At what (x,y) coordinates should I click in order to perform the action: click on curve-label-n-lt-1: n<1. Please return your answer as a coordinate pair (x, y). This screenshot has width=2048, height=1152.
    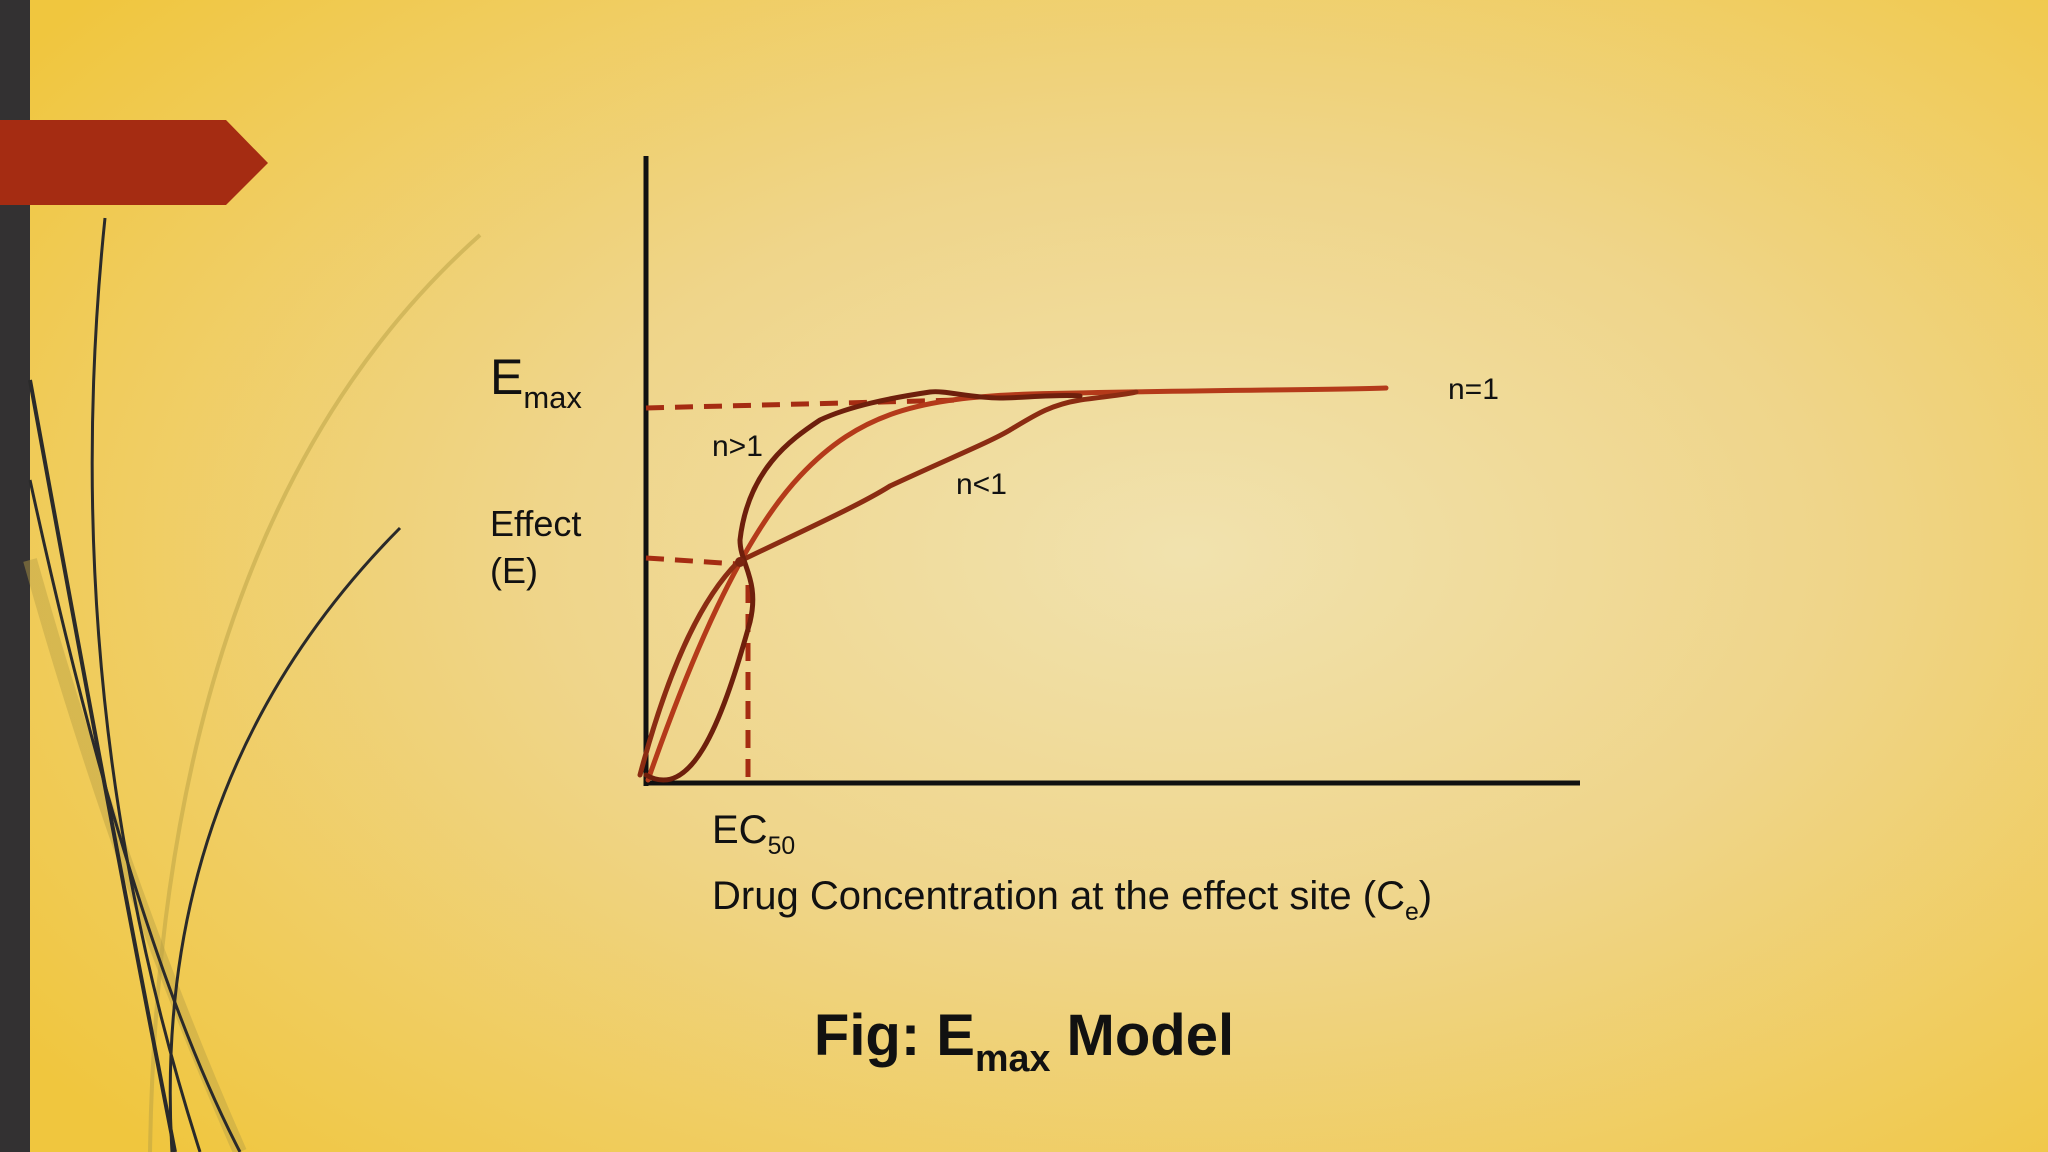
    Looking at the image, I should click on (981, 484).